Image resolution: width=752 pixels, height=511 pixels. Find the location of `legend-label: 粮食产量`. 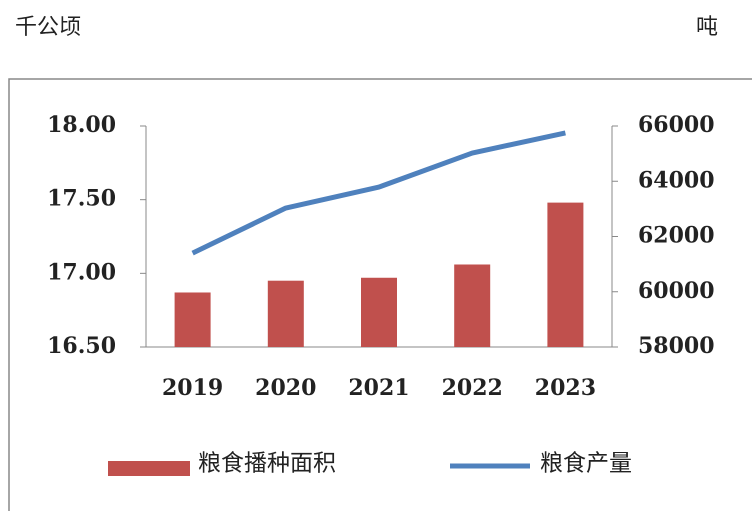

legend-label: 粮食产量 is located at coordinates (586, 464).